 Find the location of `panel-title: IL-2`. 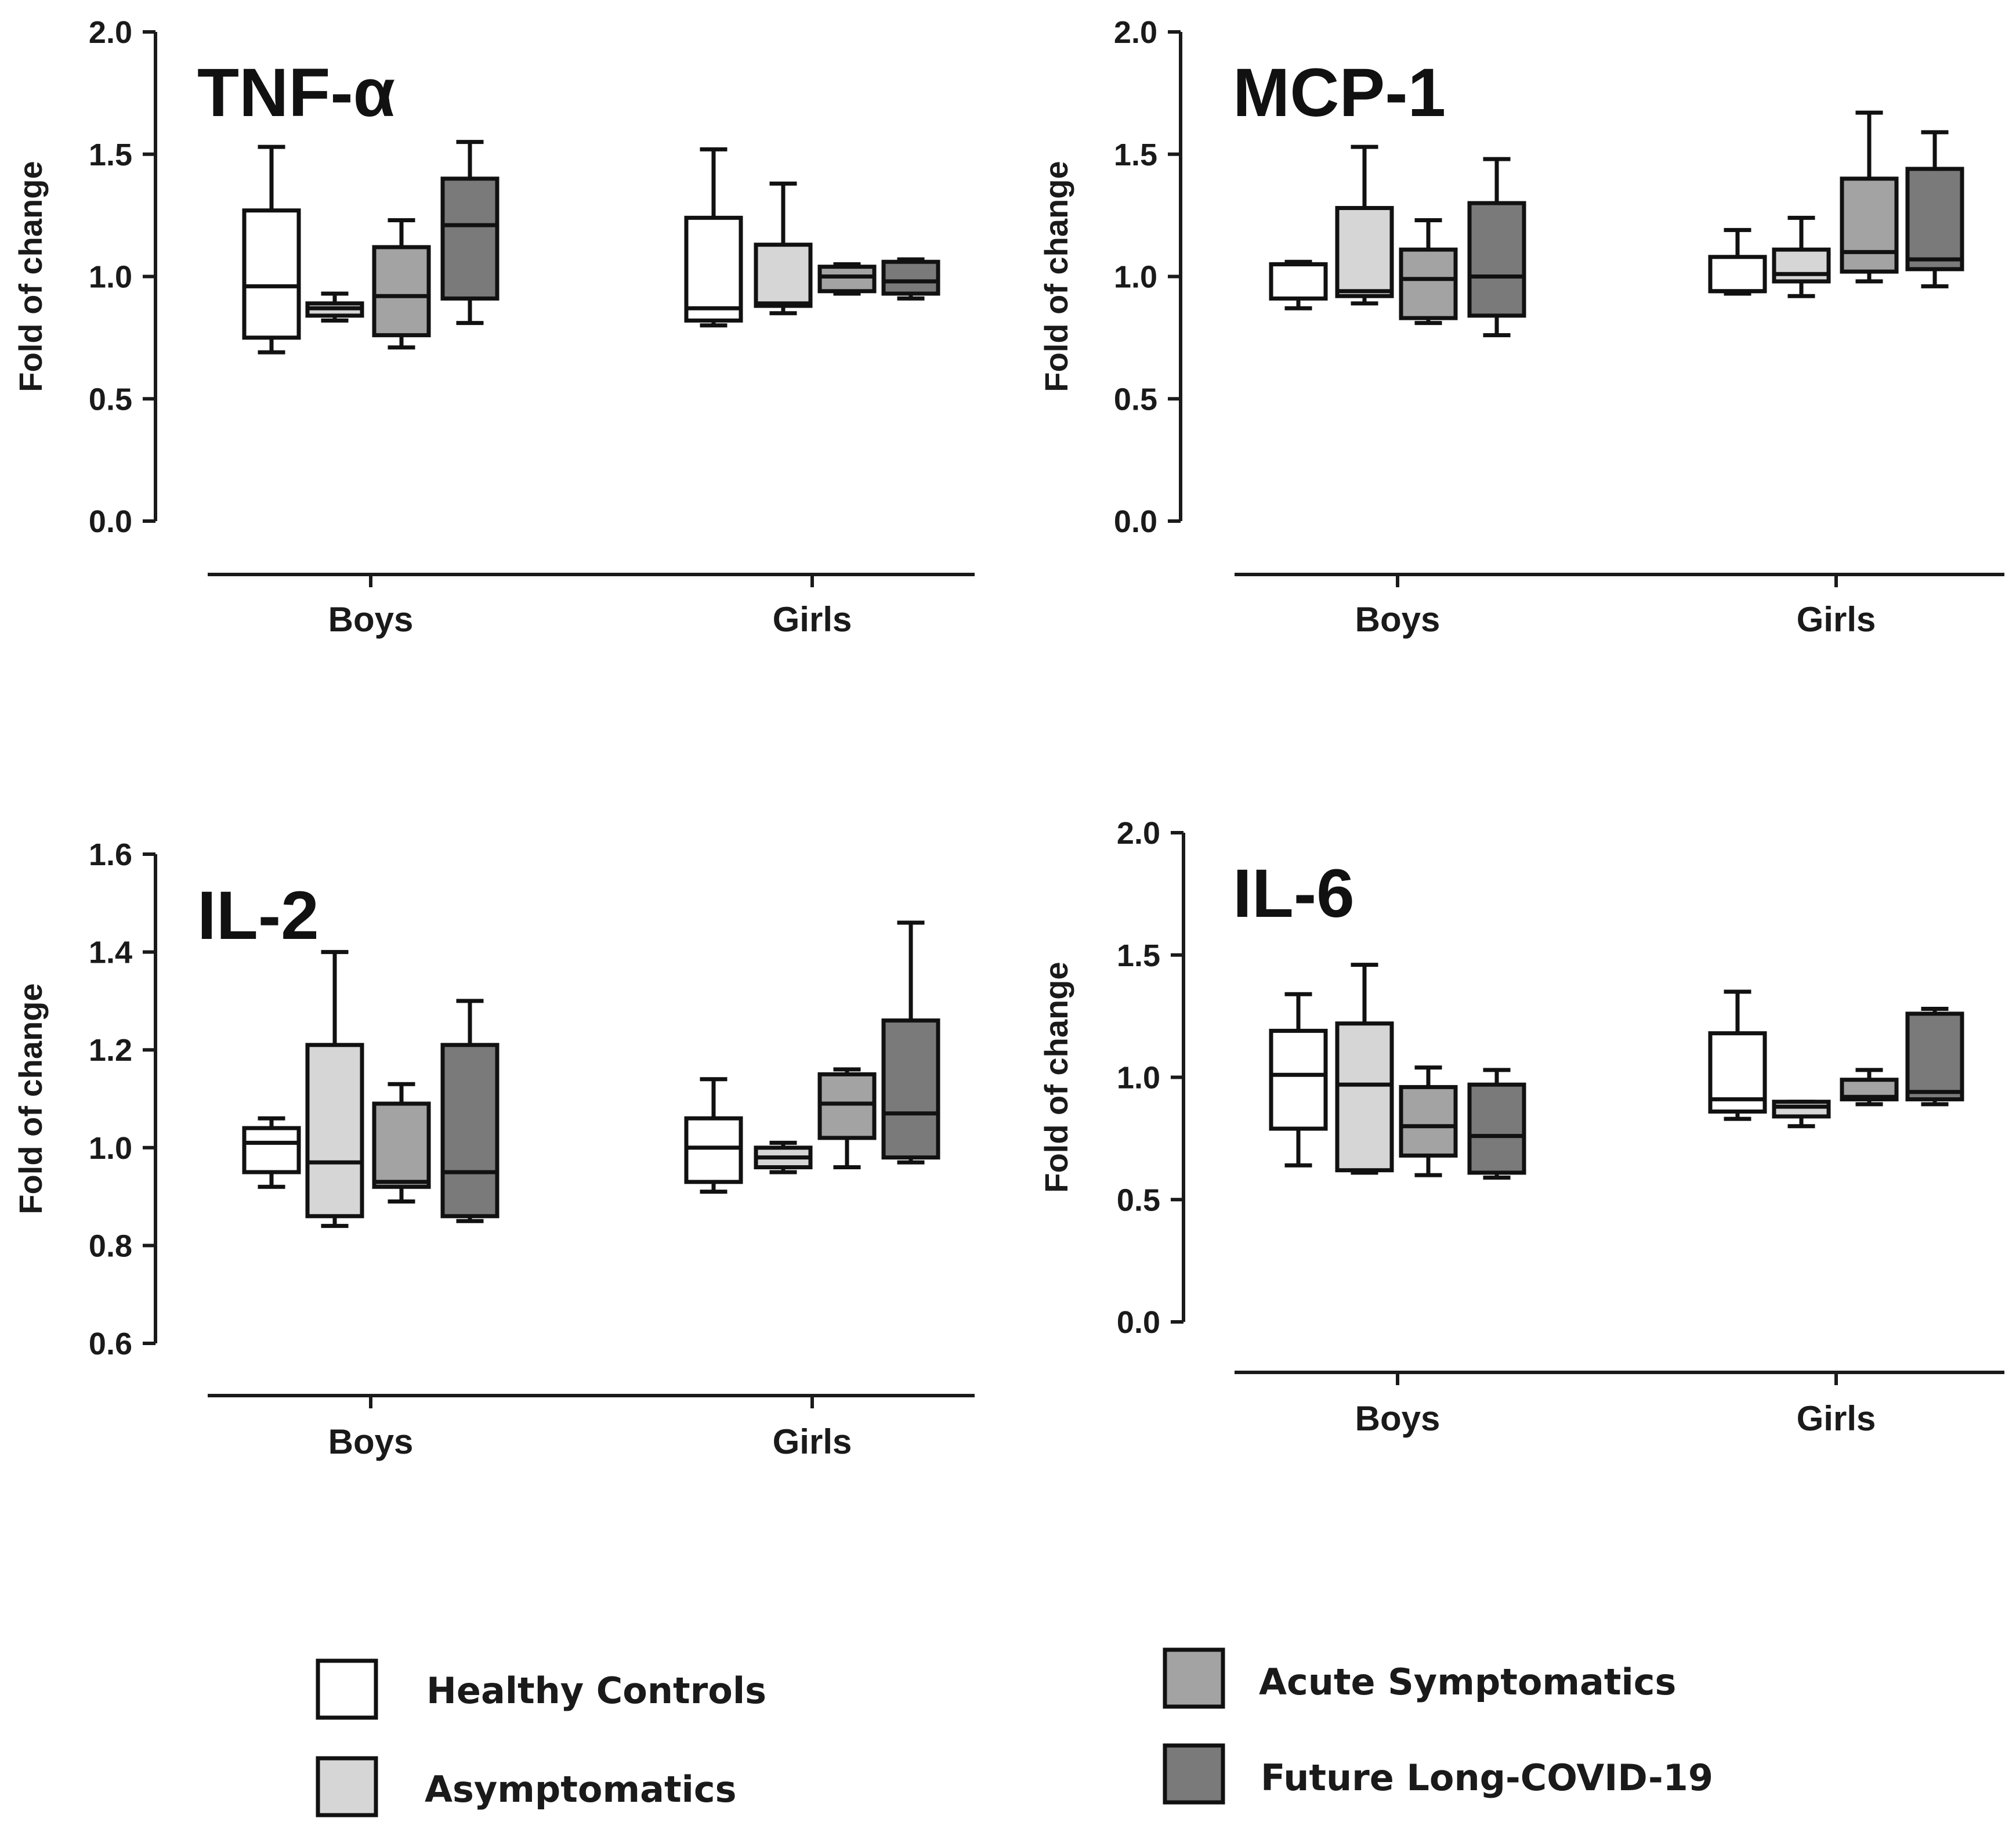

panel-title: IL-2 is located at coordinates (258, 915).